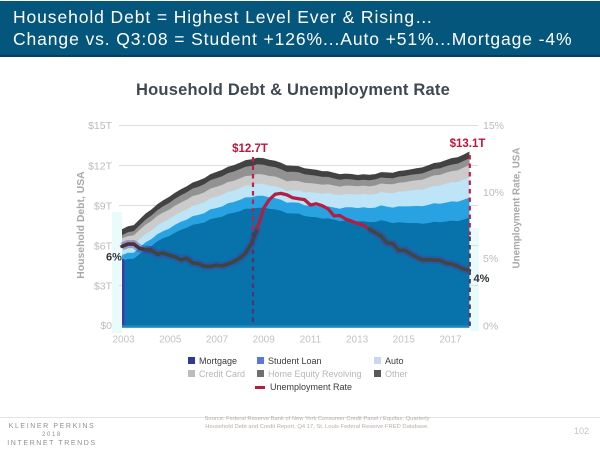 This screenshot has width=600, height=450. What do you see at coordinates (404, 340) in the screenshot?
I see `svg-text: 2015` at bounding box center [404, 340].